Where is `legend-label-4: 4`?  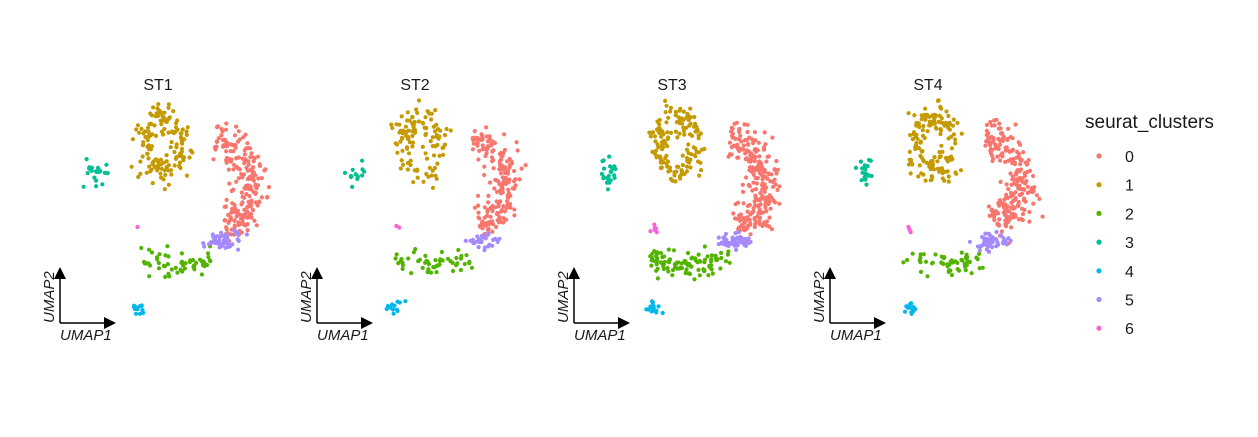 legend-label-4: 4 is located at coordinates (1129, 272).